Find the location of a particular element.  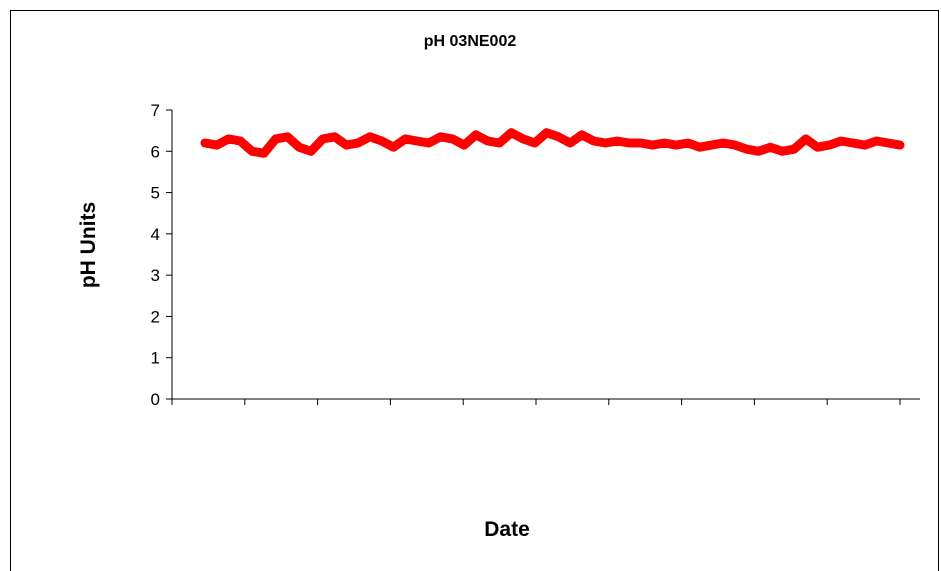

y-tick-label: 1 is located at coordinates (155, 358).